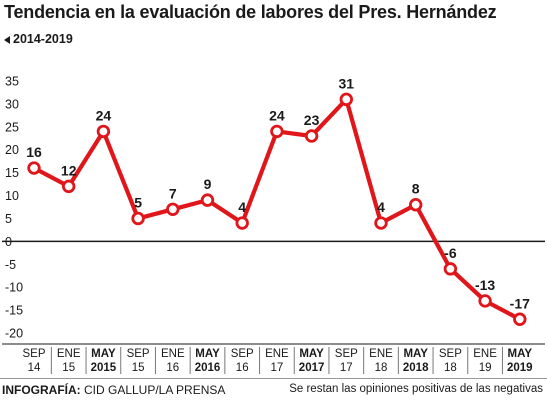 The width and height of the screenshot is (547, 400). I want to click on subtitle-text: 2014-2019, so click(43, 39).